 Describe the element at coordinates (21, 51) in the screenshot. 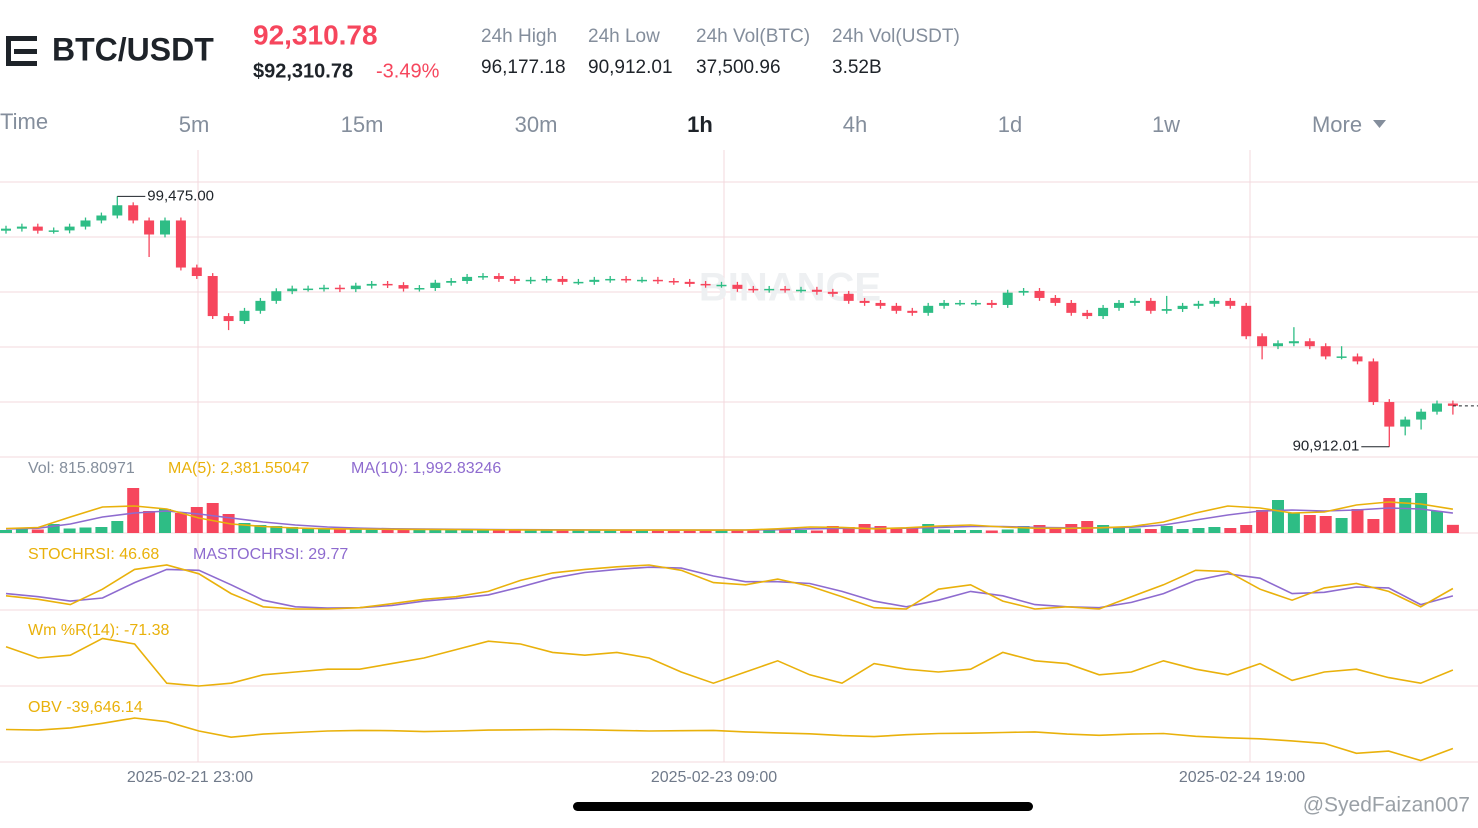

I see `menu-icon` at that location.